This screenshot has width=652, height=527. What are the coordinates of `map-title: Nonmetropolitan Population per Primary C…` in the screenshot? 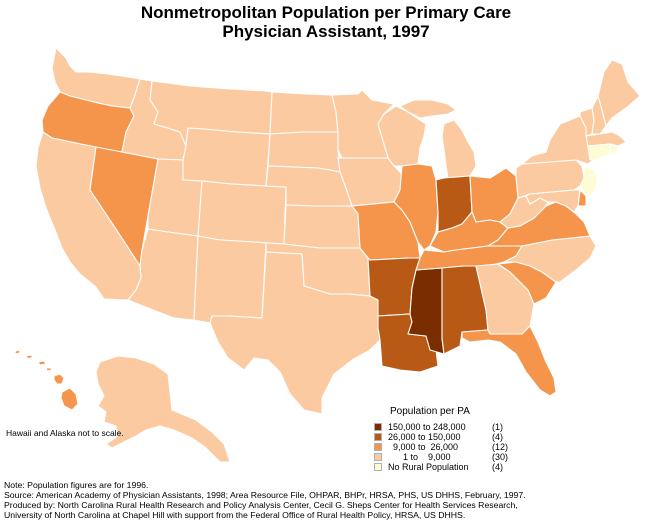 It's located at (326, 22).